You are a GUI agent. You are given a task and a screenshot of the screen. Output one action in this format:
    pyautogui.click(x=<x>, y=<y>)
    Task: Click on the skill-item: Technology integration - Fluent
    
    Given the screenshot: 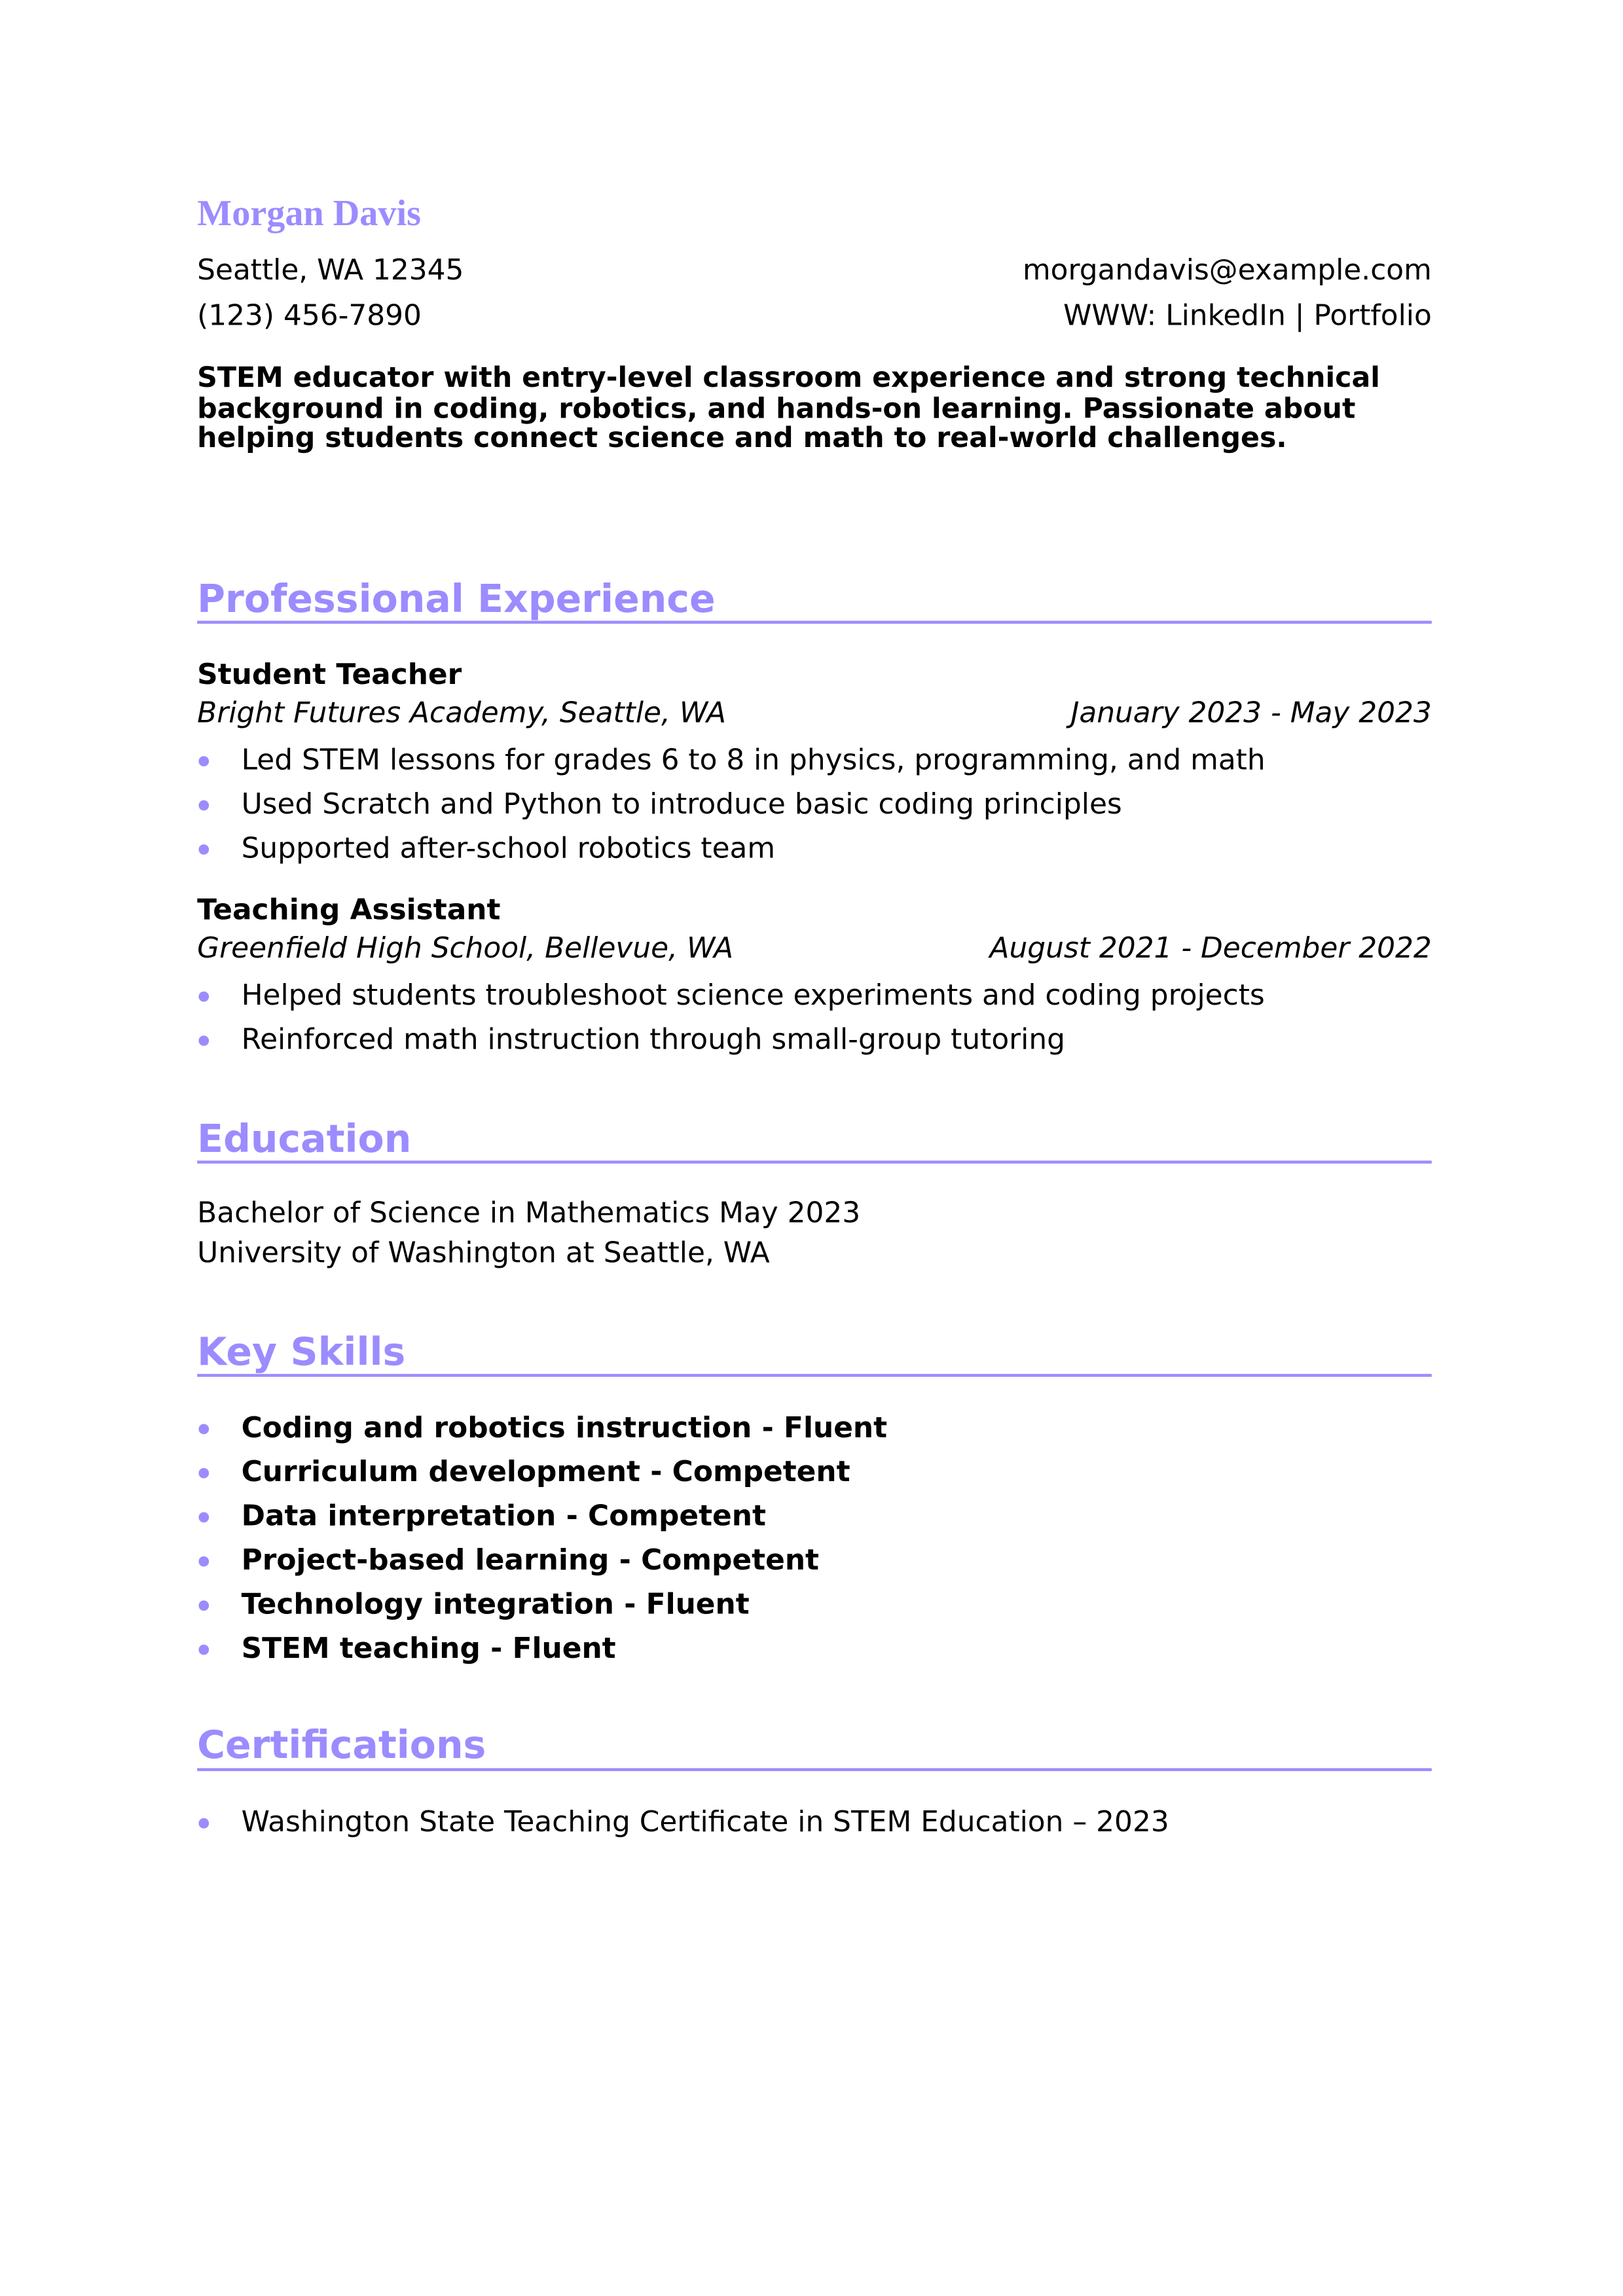 What is the action you would take?
    pyautogui.click(x=473, y=1604)
    